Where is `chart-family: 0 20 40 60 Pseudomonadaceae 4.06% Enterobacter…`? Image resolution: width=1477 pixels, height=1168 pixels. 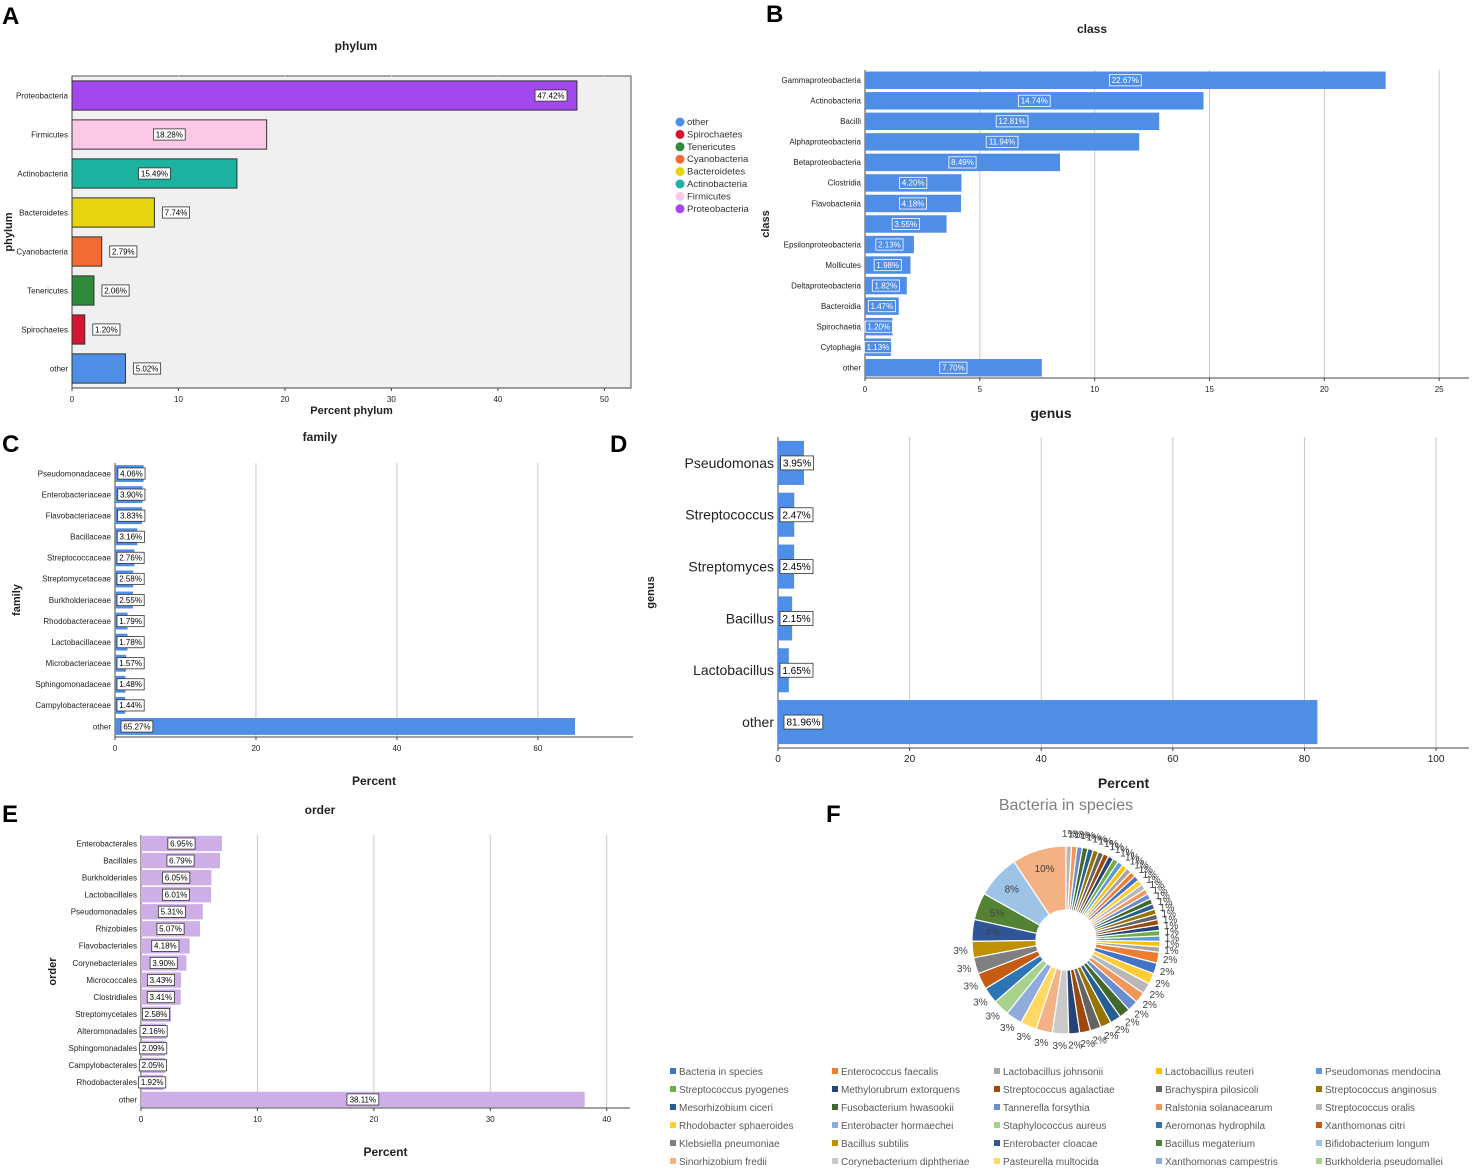
chart-family: 0 20 40 60 Pseudomonadaceae 4.06% Enterobacter… is located at coordinates (322, 609).